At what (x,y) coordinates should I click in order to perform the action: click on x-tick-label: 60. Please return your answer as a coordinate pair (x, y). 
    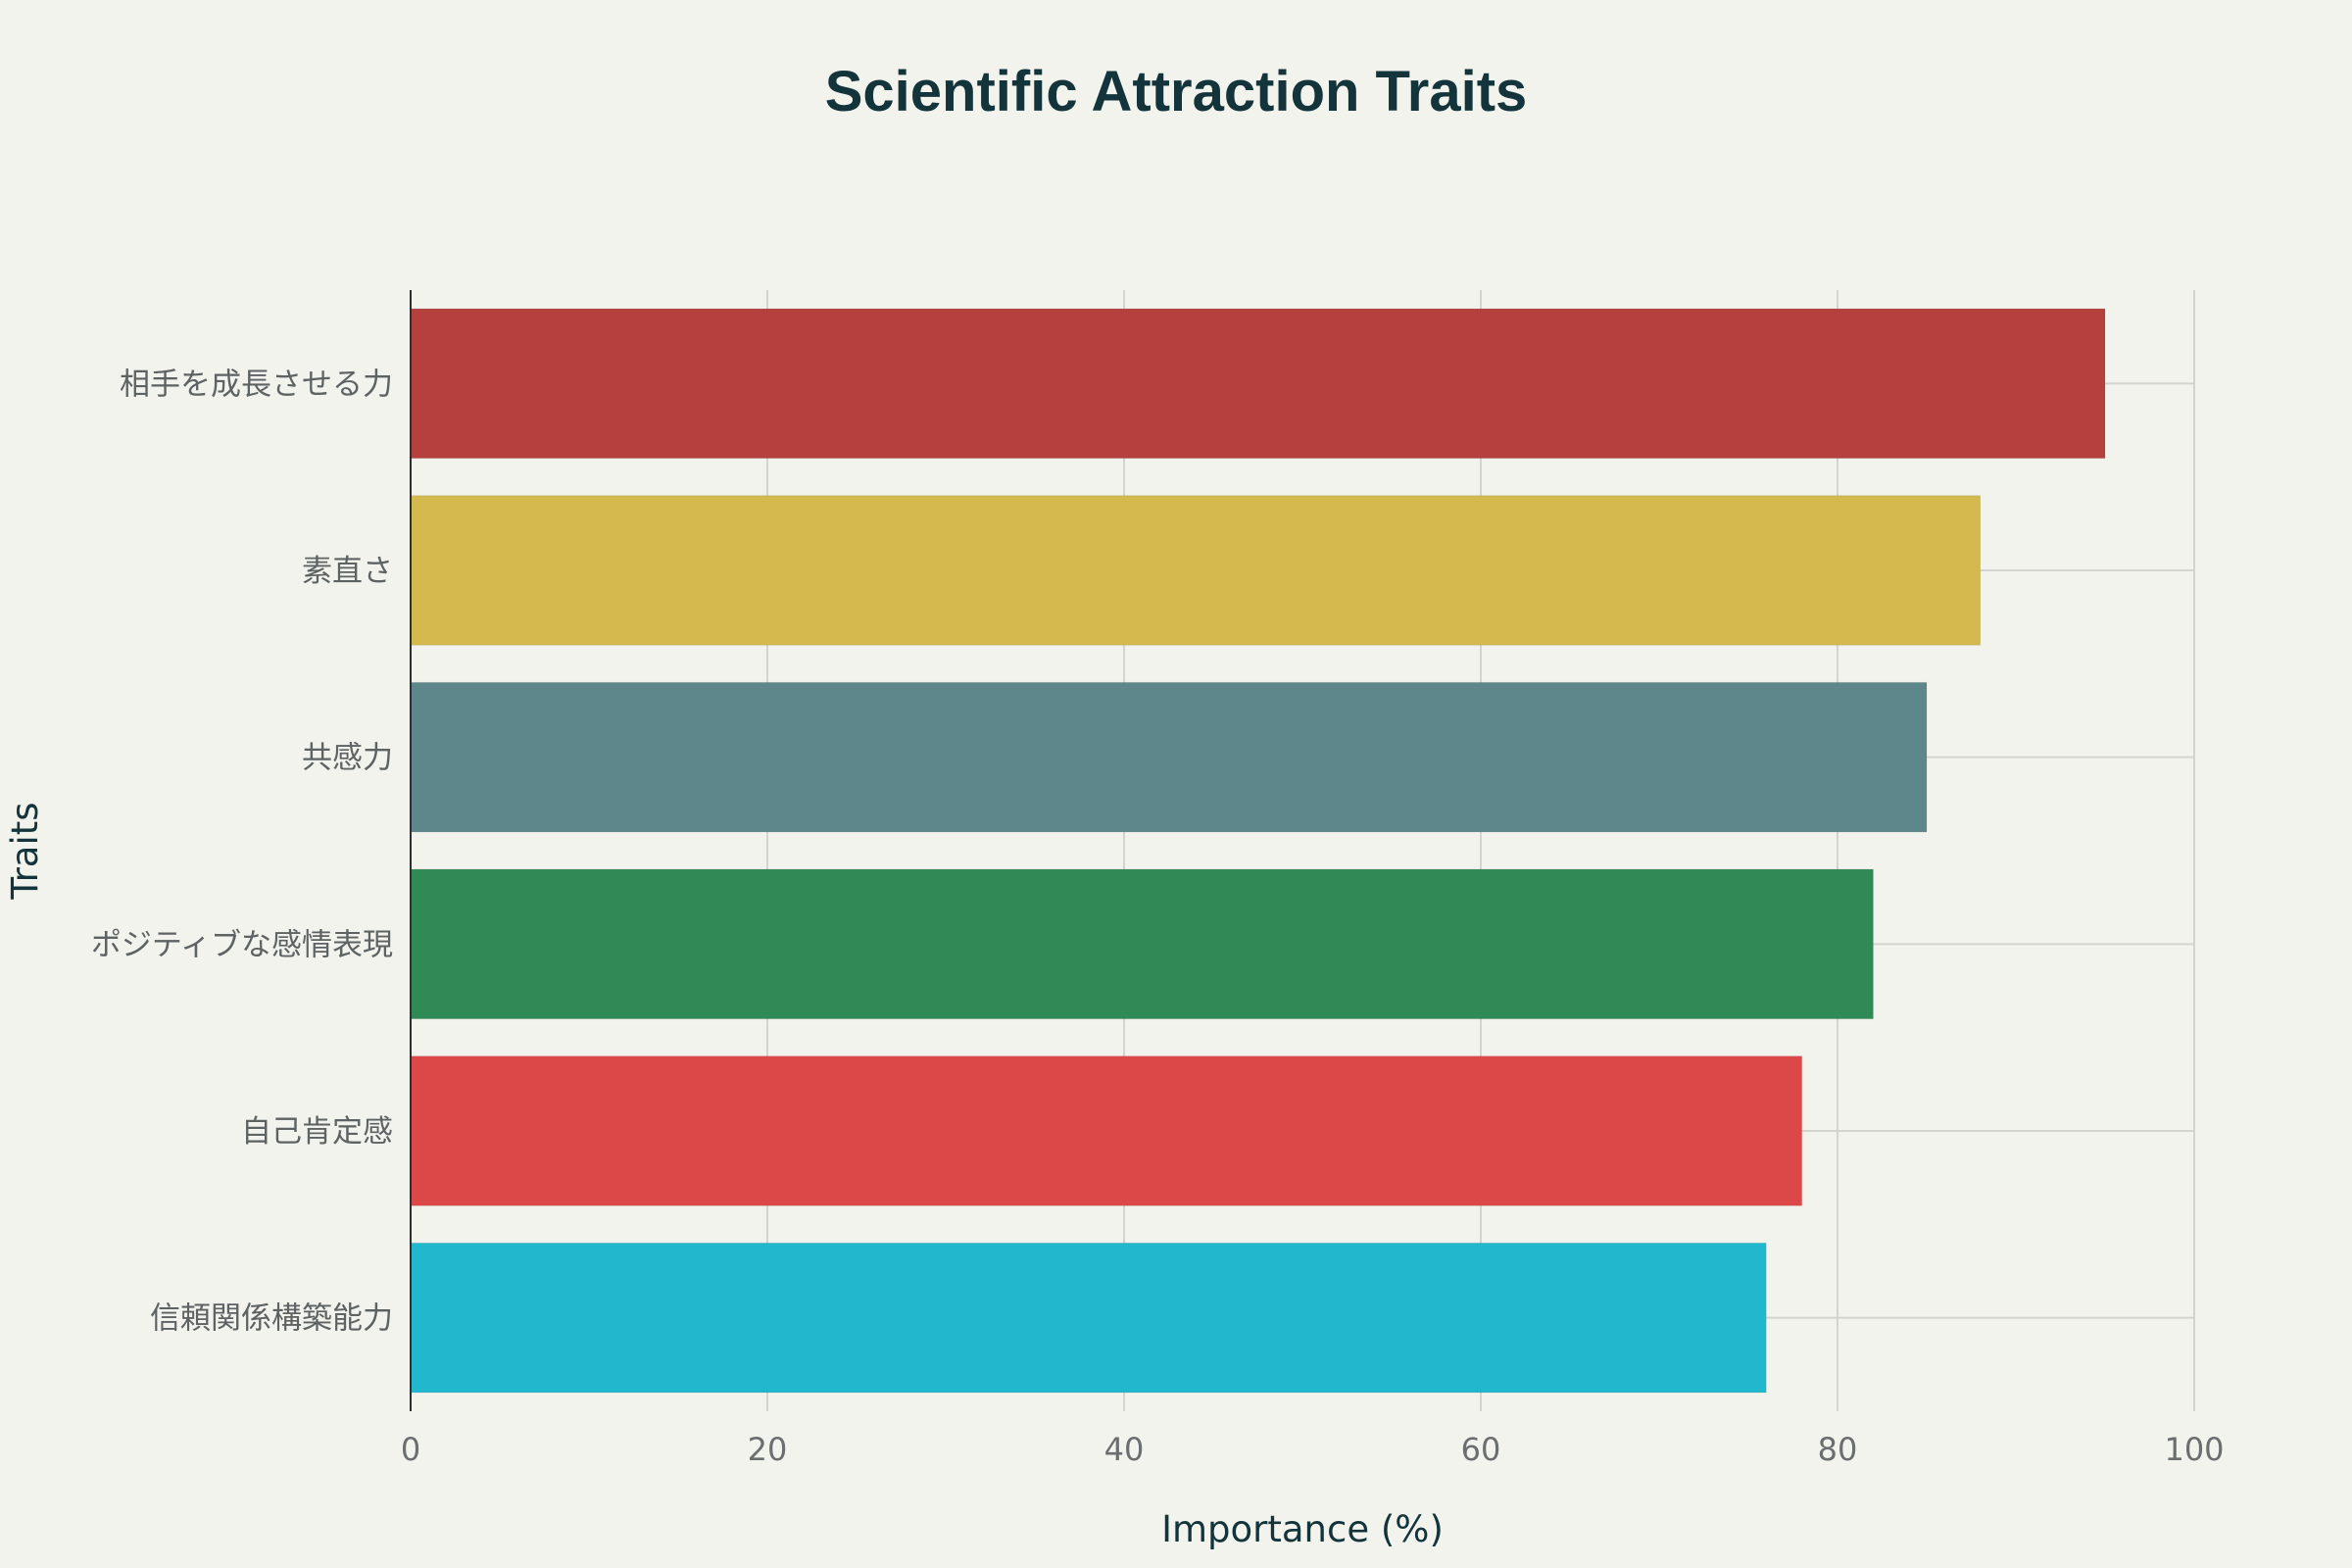
    Looking at the image, I should click on (1481, 1449).